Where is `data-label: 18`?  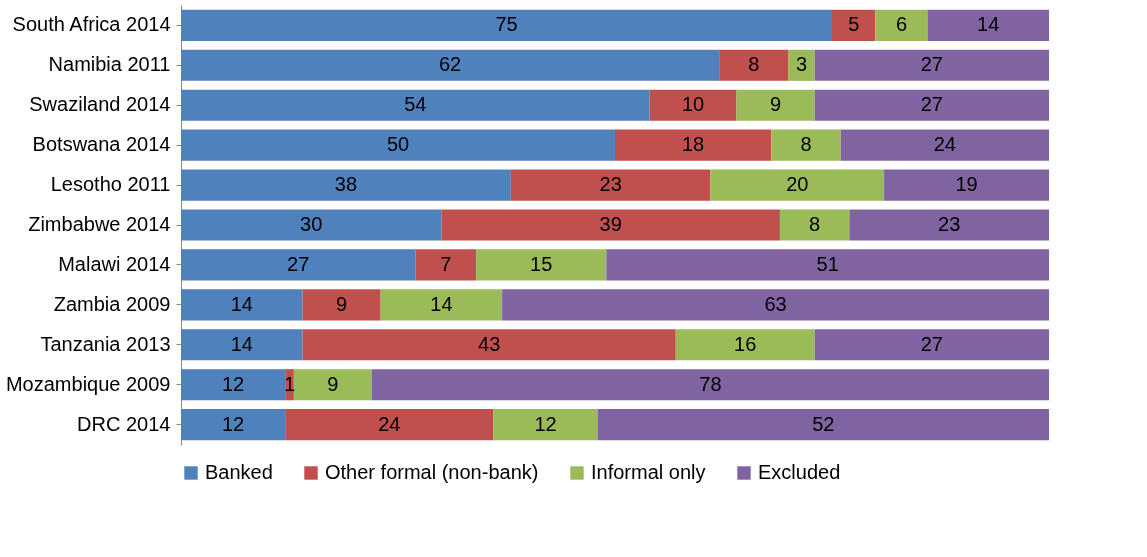 data-label: 18 is located at coordinates (693, 144).